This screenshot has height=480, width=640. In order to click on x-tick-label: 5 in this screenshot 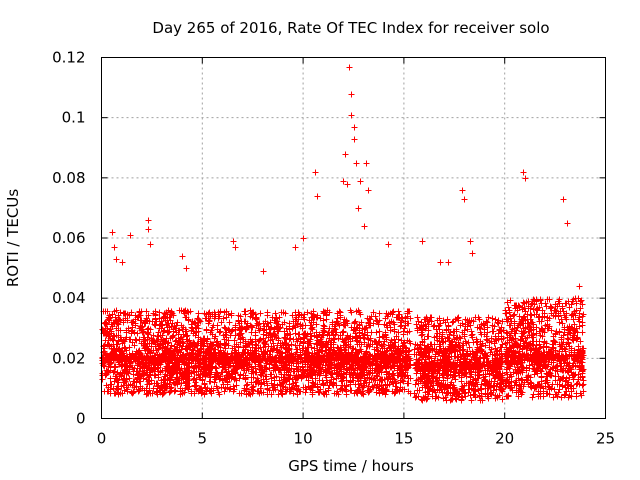, I will do `click(203, 439)`.